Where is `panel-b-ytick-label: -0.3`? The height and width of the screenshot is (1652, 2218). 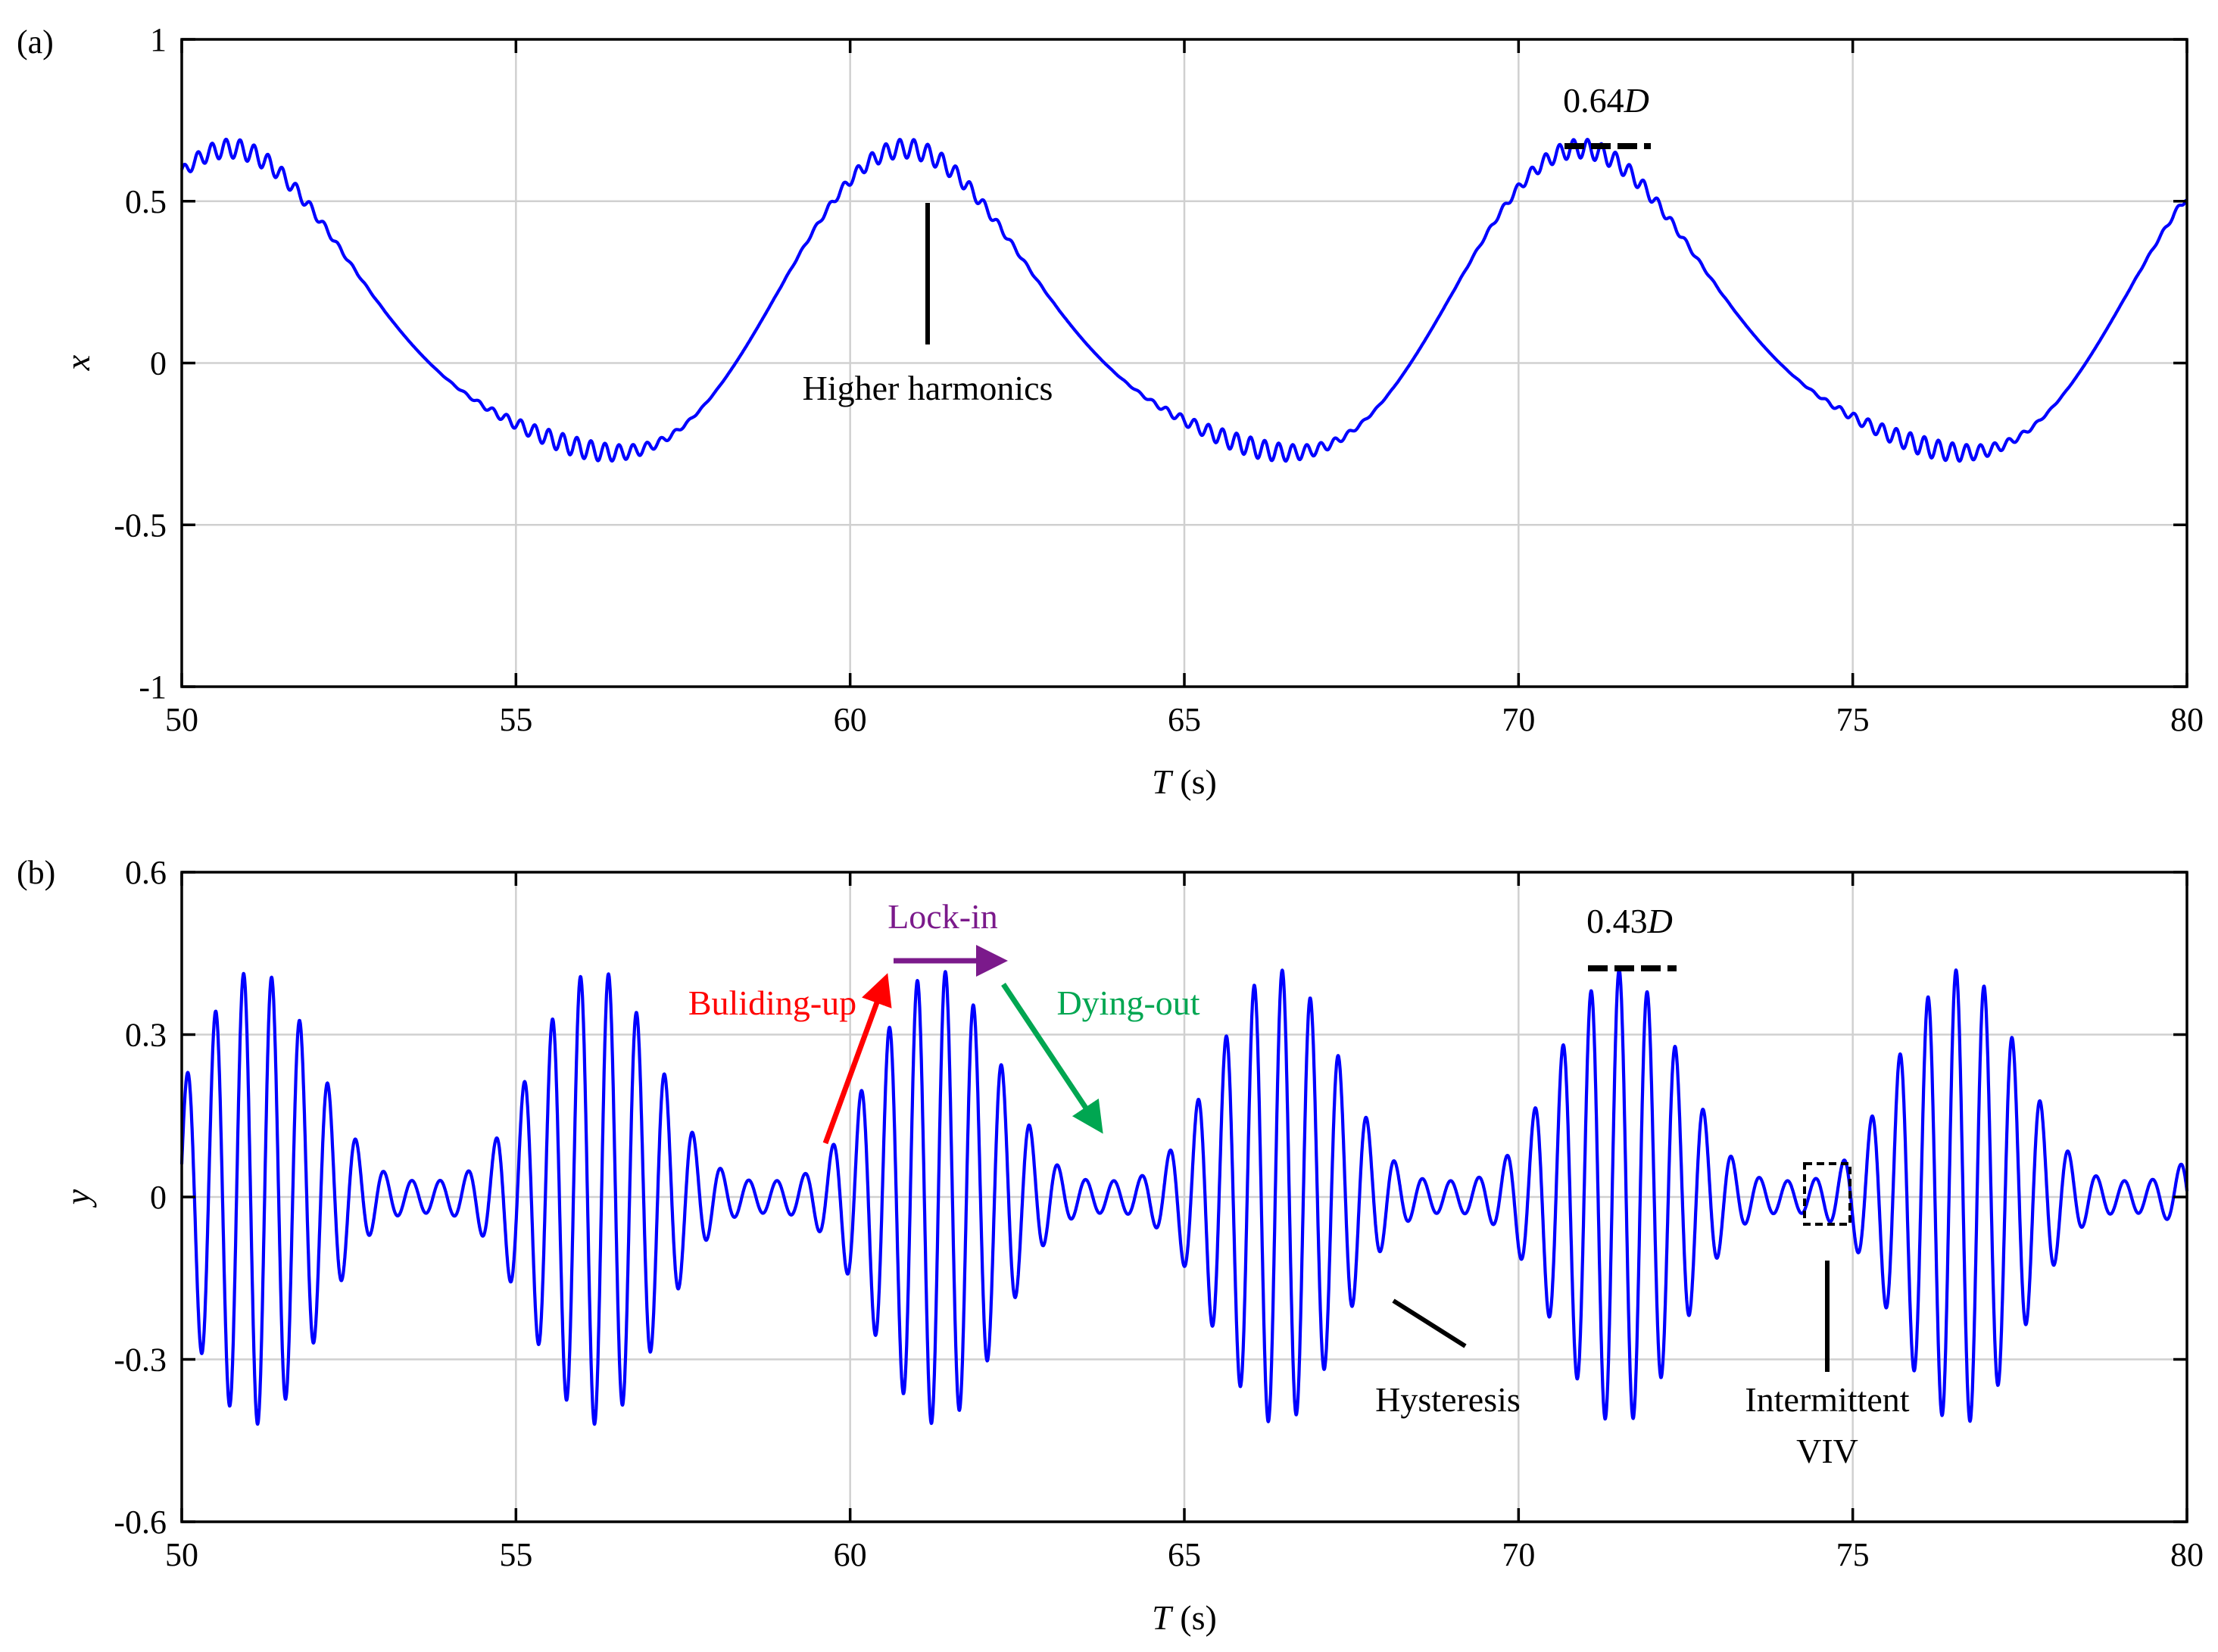 panel-b-ytick-label: -0.3 is located at coordinates (140, 1360).